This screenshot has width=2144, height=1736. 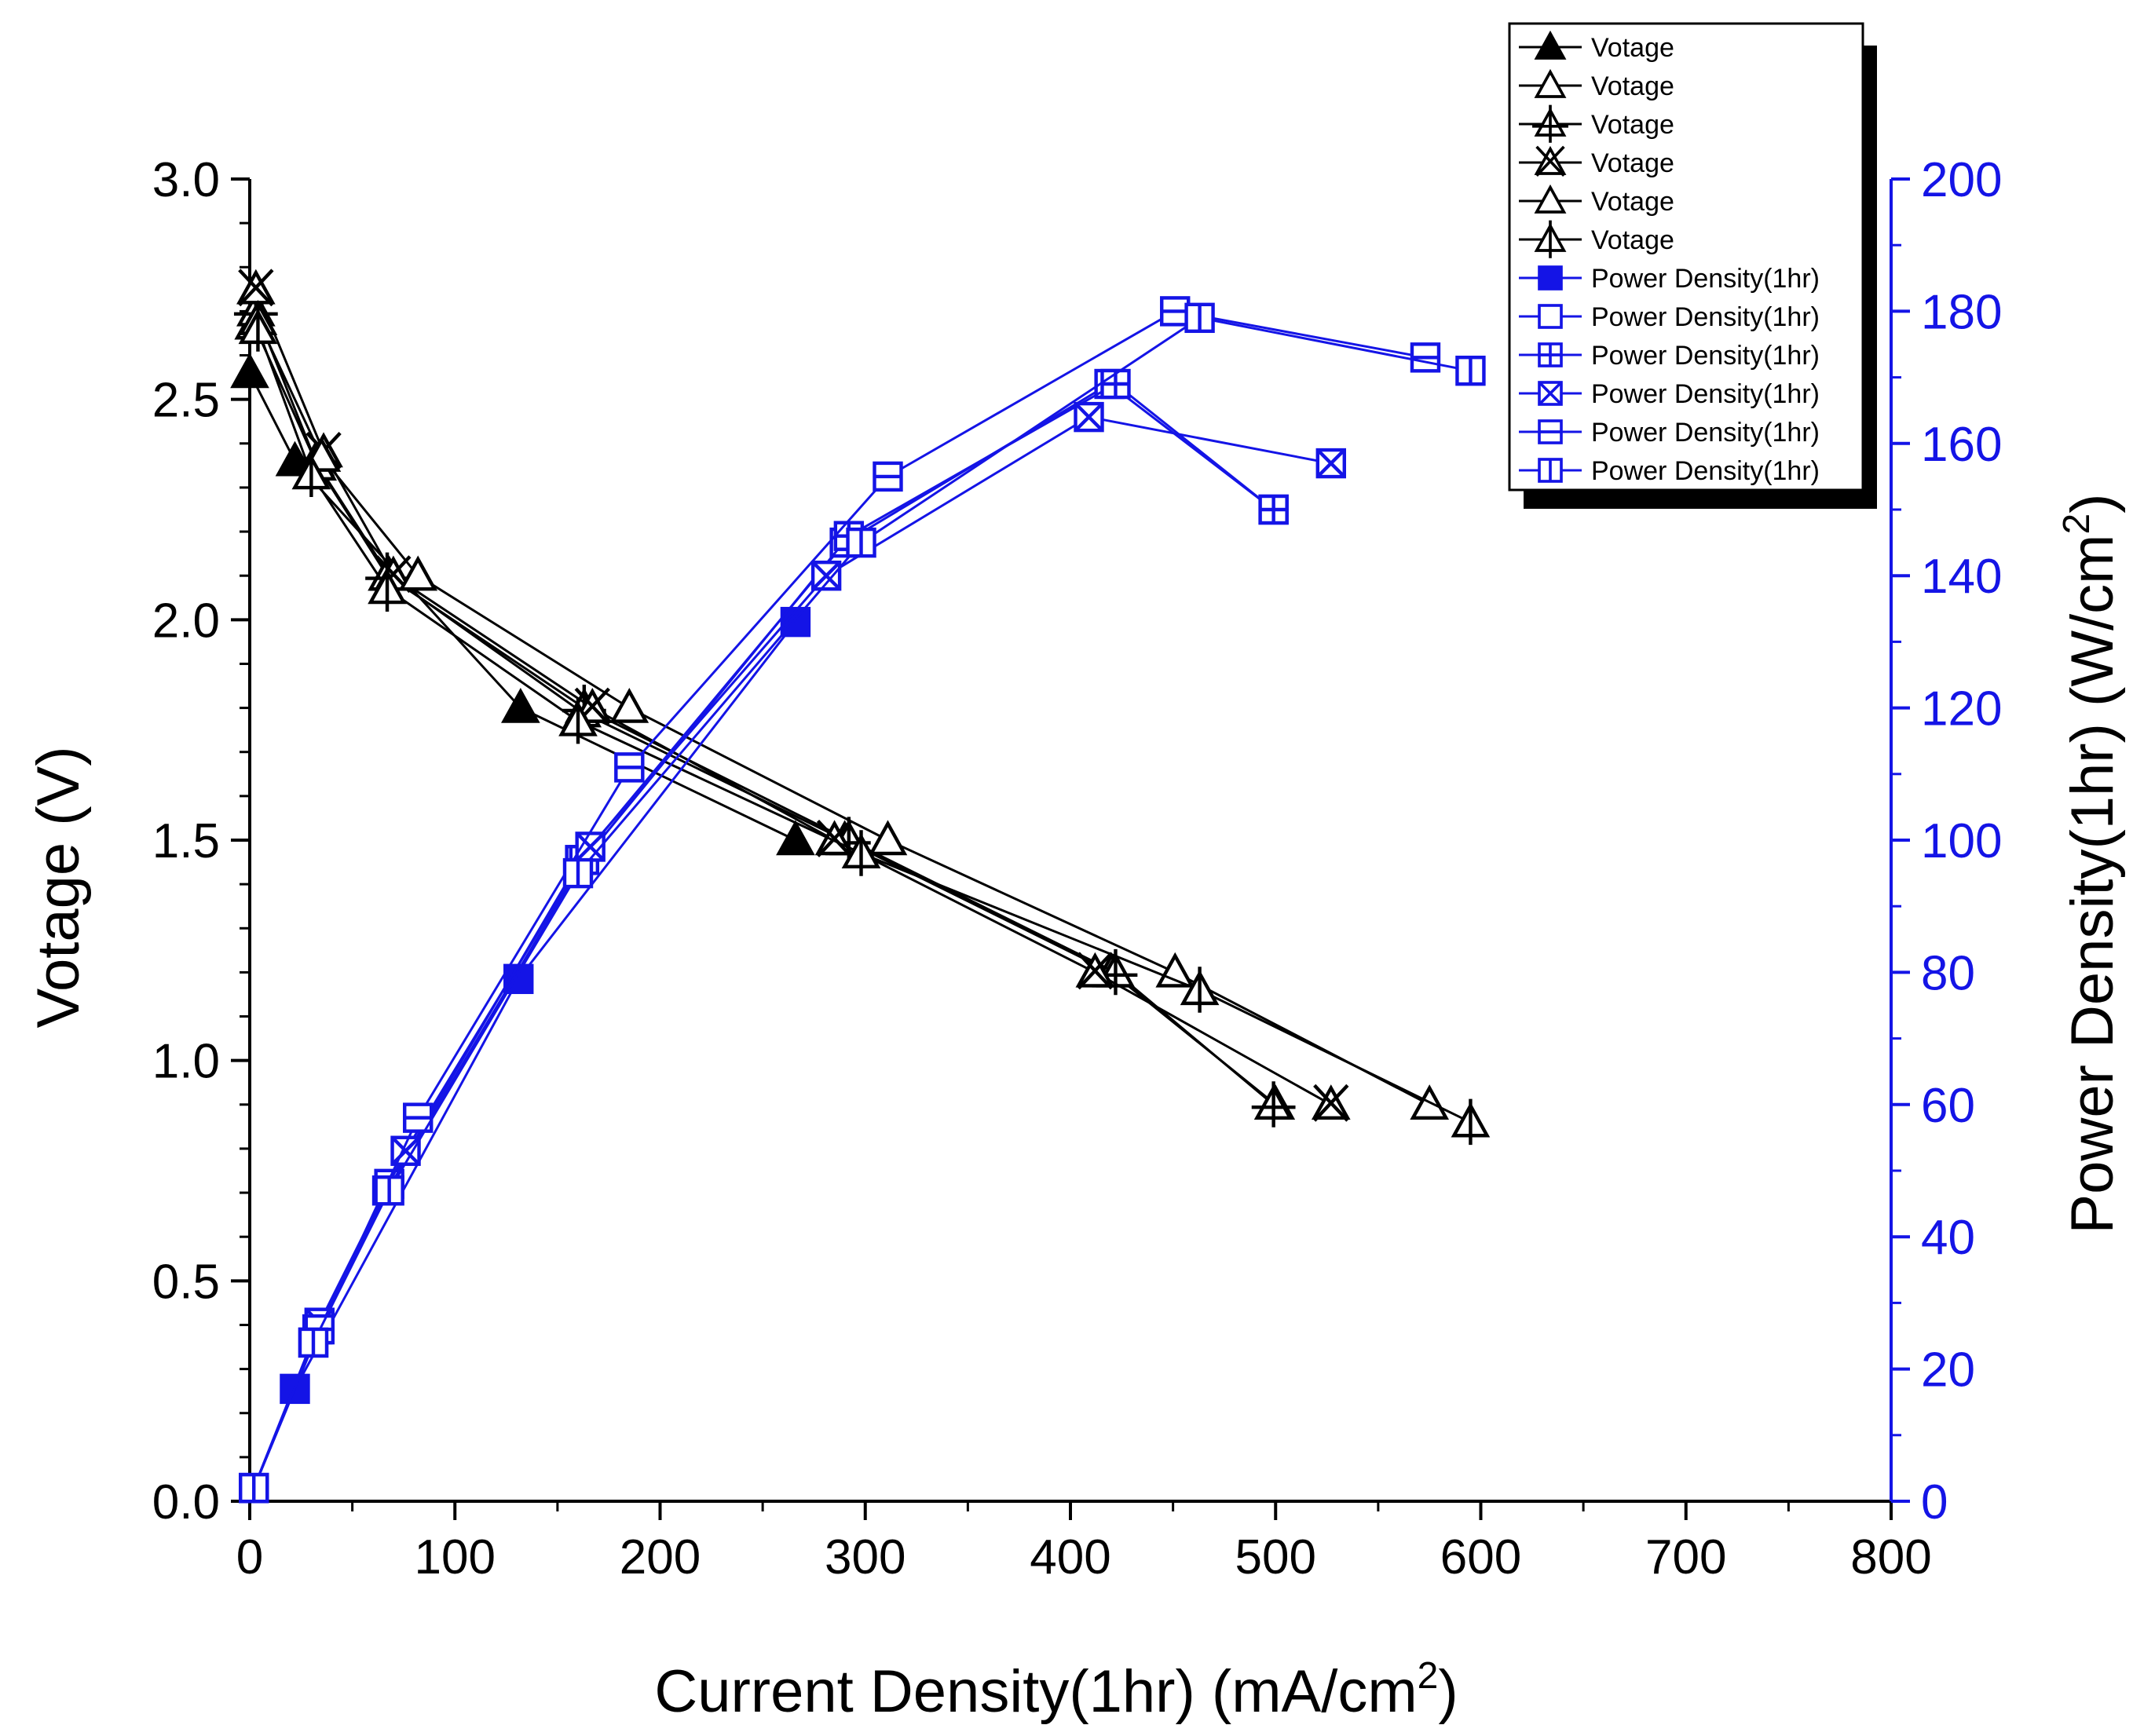 What do you see at coordinates (1275, 1557) in the screenshot?
I see `x-tick-label: 500` at bounding box center [1275, 1557].